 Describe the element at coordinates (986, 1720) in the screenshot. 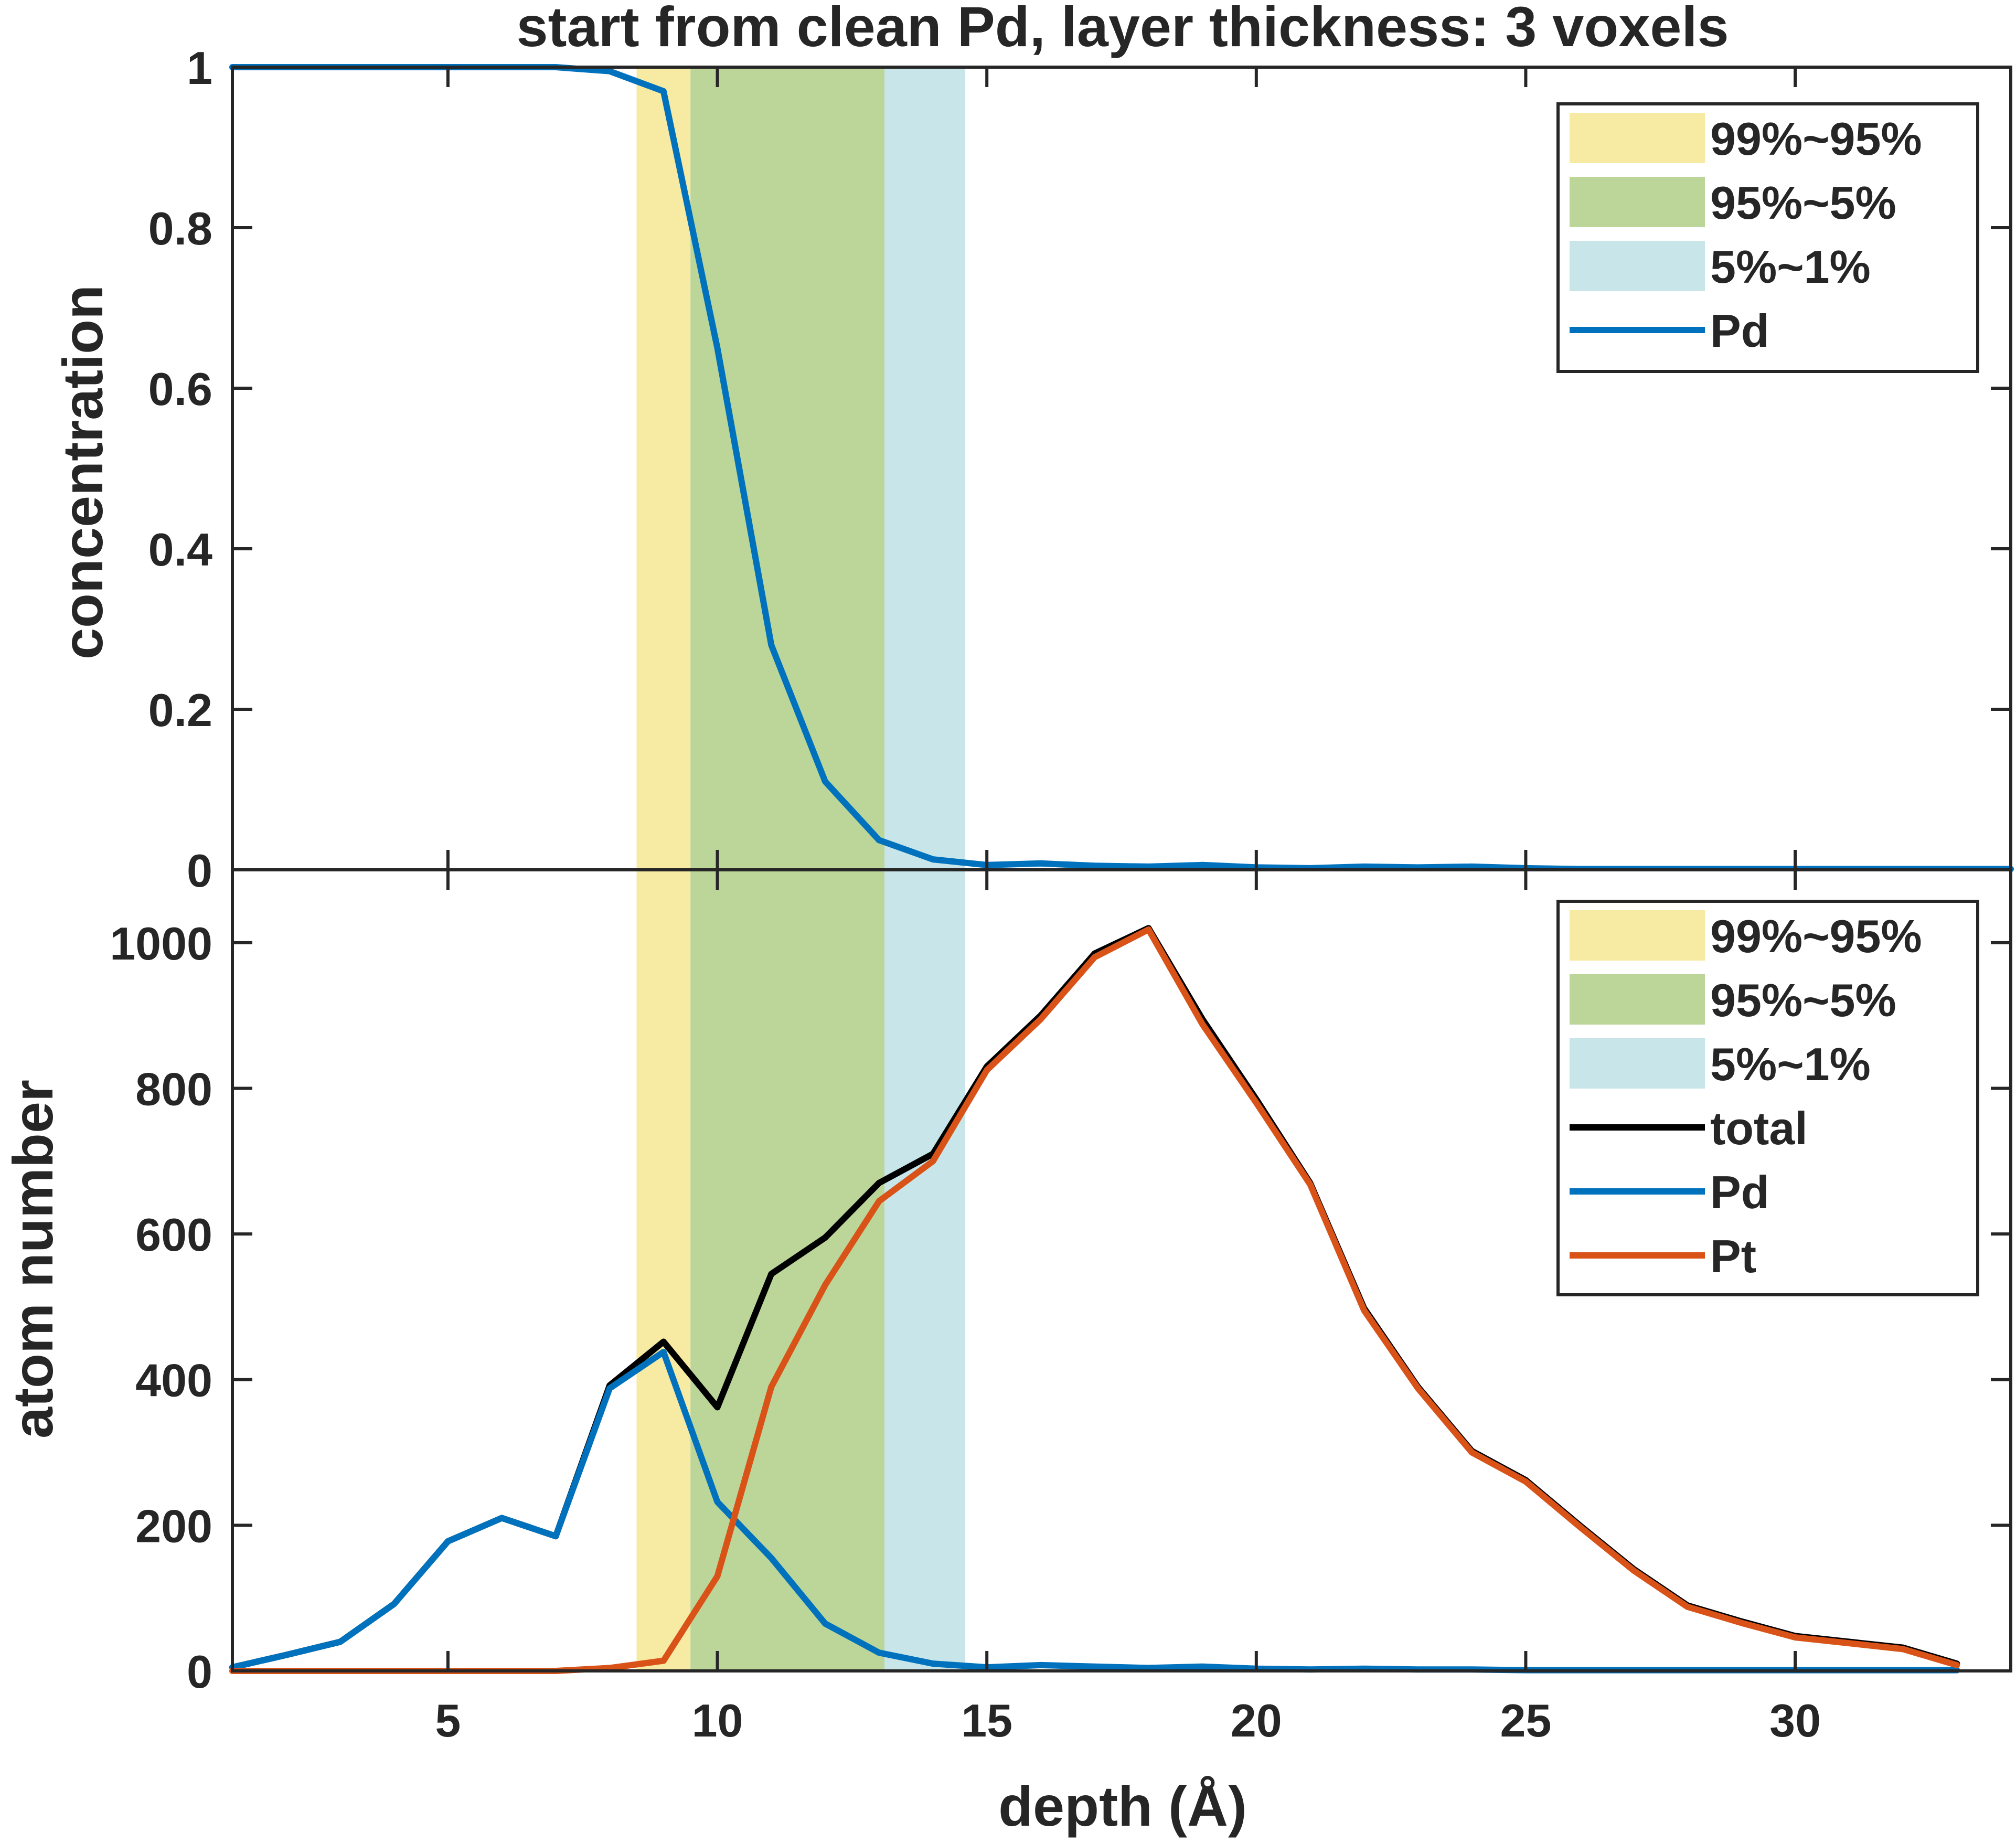

I see `xtick-label-2: 15` at that location.